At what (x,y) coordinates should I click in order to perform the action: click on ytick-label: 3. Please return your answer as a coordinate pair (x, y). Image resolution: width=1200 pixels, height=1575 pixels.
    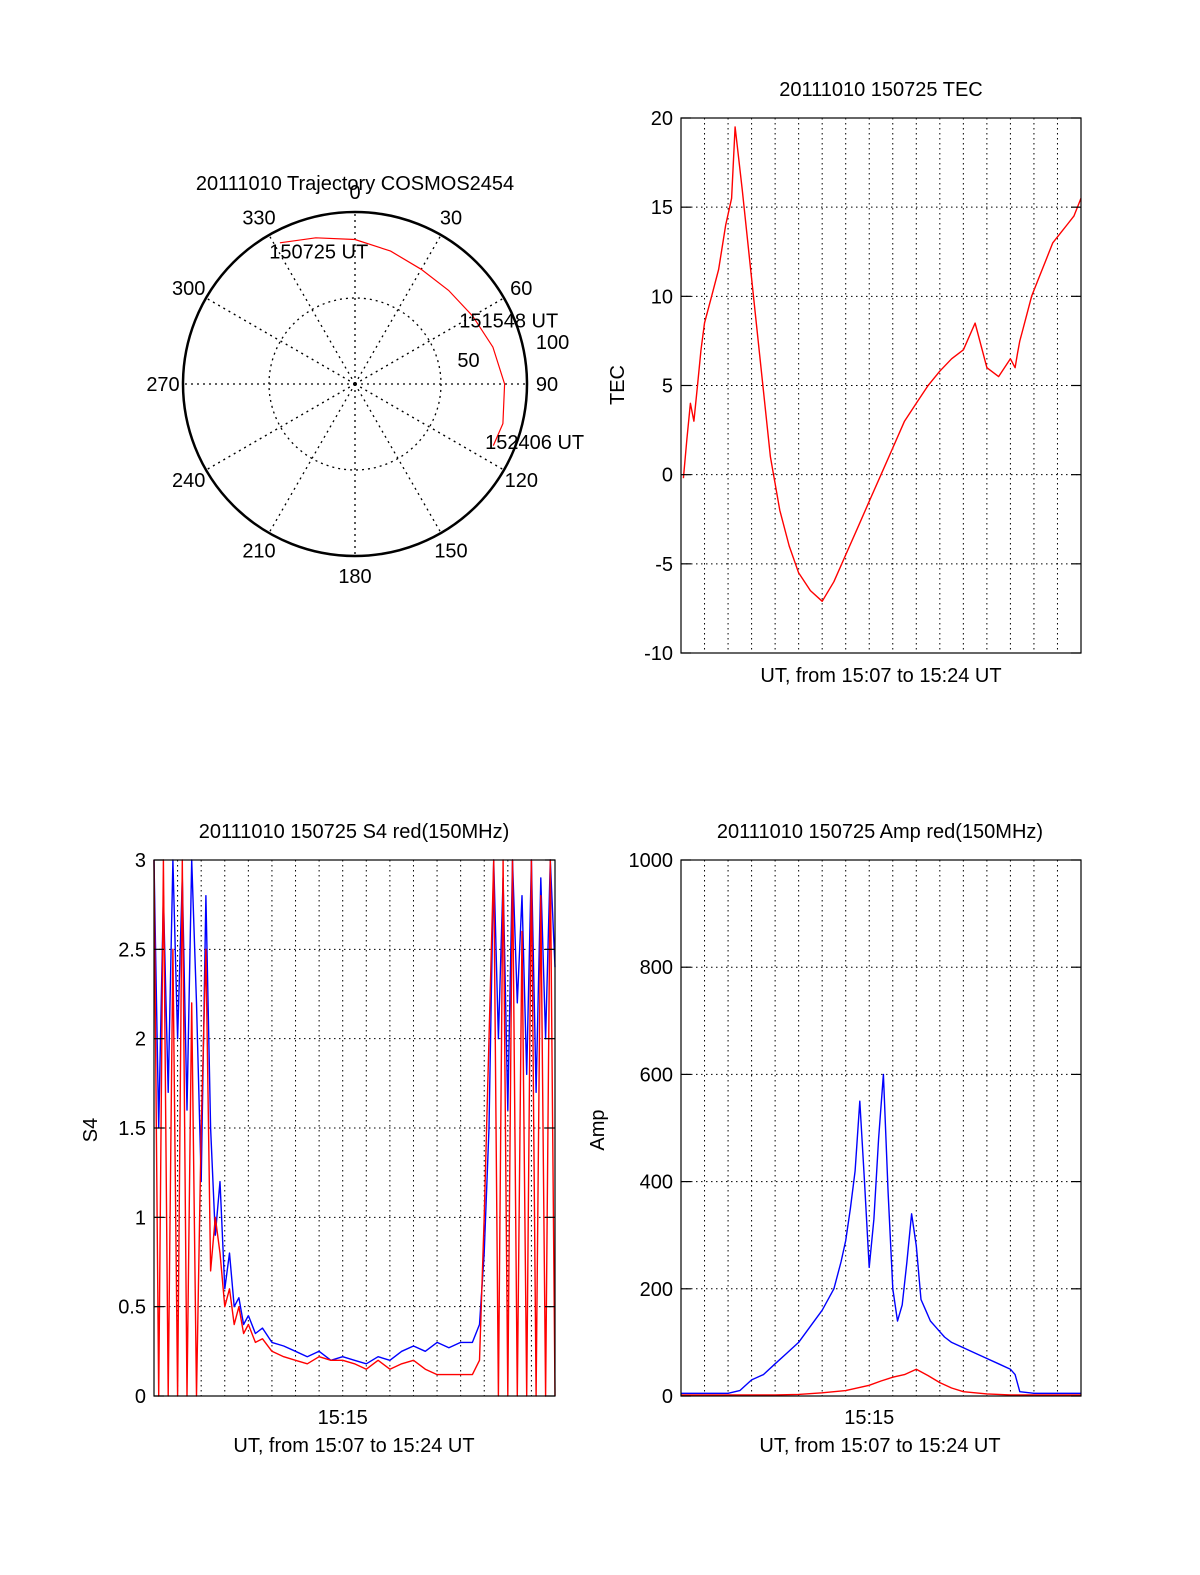
    Looking at the image, I should click on (140, 861).